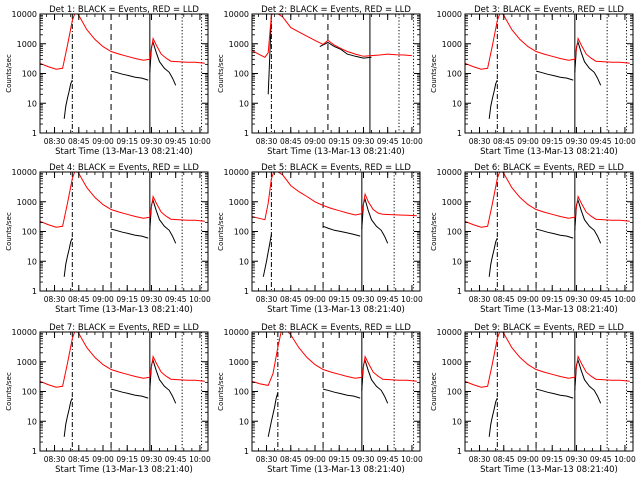 The image size is (640, 480). I want to click on panel-title: Det 7: BLACK = Events, RED = LLD, so click(124, 328).